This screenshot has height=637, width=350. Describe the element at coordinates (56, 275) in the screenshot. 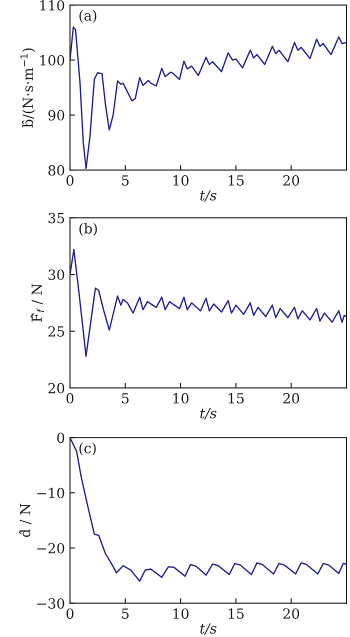

I see `y-tick-label: 30` at that location.